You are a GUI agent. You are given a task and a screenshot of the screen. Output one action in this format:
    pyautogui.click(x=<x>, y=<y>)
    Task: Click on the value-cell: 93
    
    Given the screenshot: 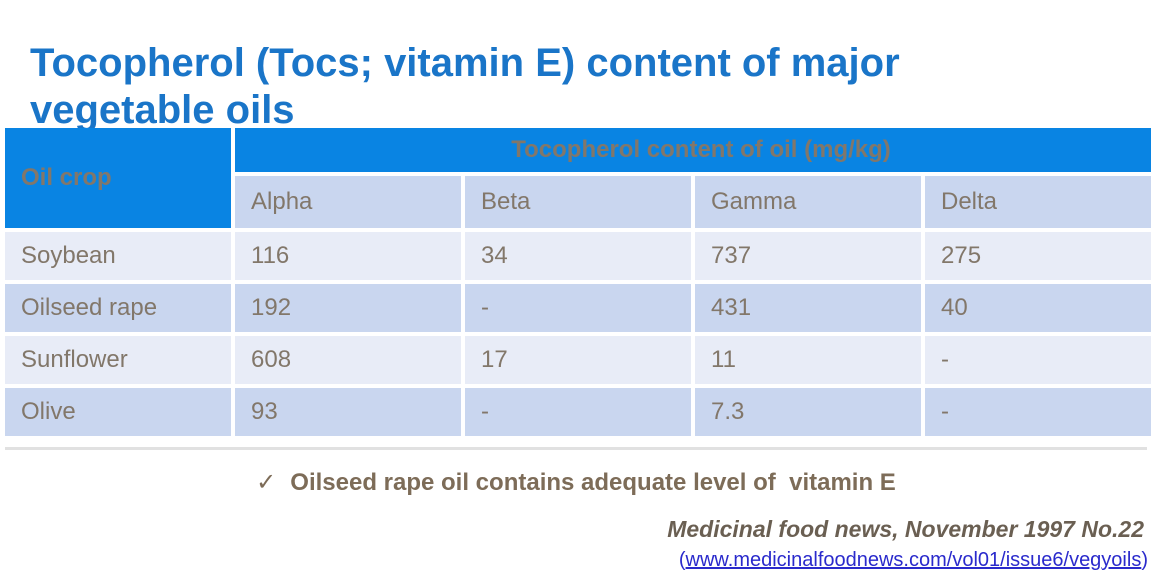 What is the action you would take?
    pyautogui.click(x=348, y=412)
    